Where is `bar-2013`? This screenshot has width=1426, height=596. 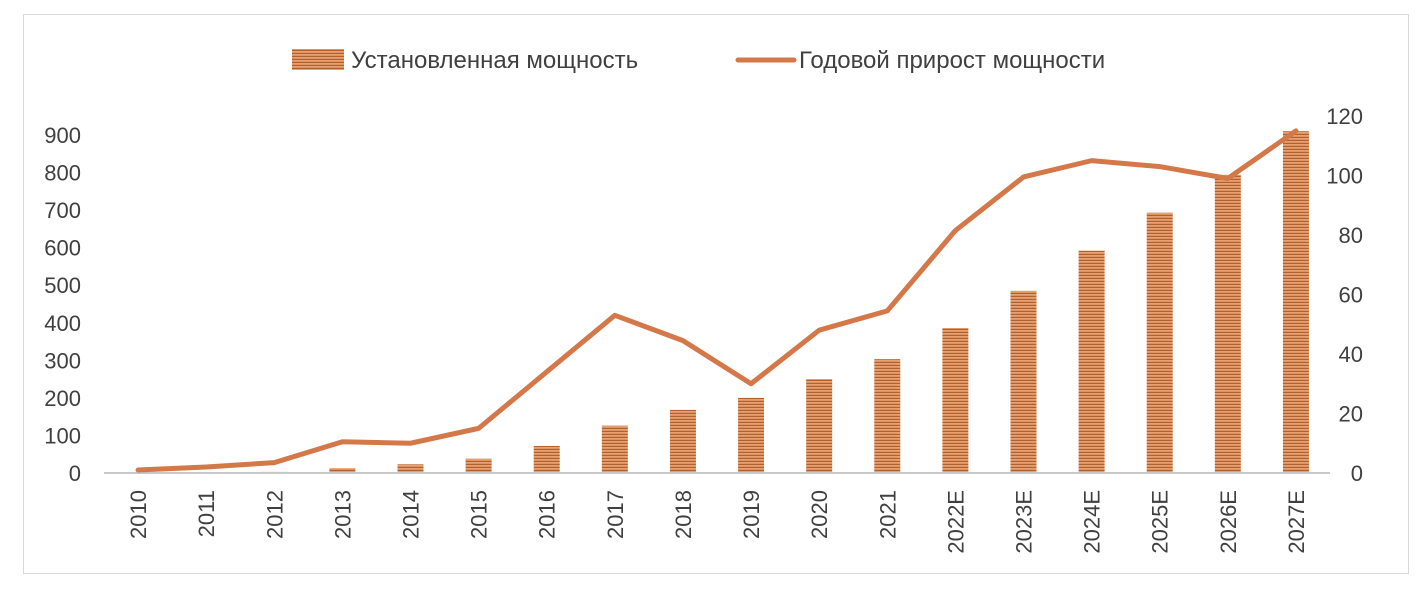
bar-2013 is located at coordinates (342, 470).